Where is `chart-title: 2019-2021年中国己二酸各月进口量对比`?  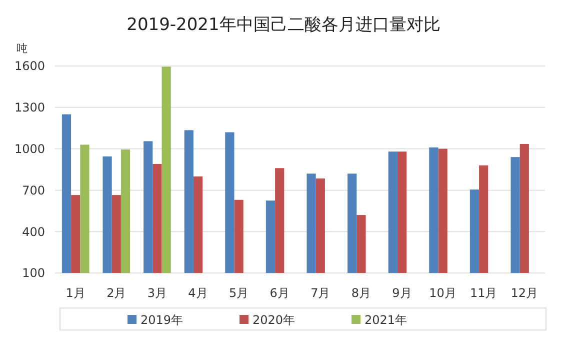 chart-title: 2019-2021年中国己二酸各月进口量对比 is located at coordinates (283, 25).